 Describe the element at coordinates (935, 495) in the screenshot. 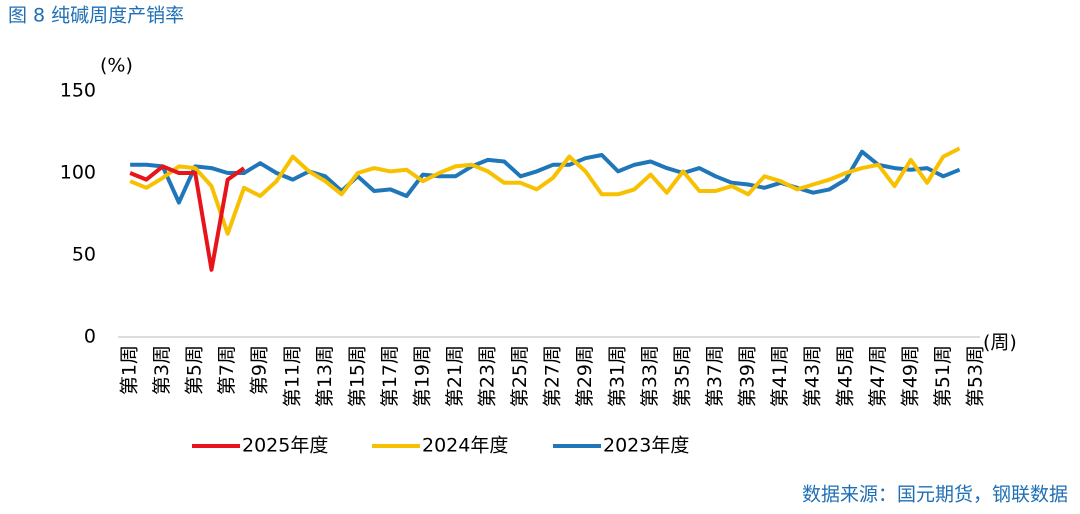

I see `source: 数据来源：国元期货，钢联数据` at that location.